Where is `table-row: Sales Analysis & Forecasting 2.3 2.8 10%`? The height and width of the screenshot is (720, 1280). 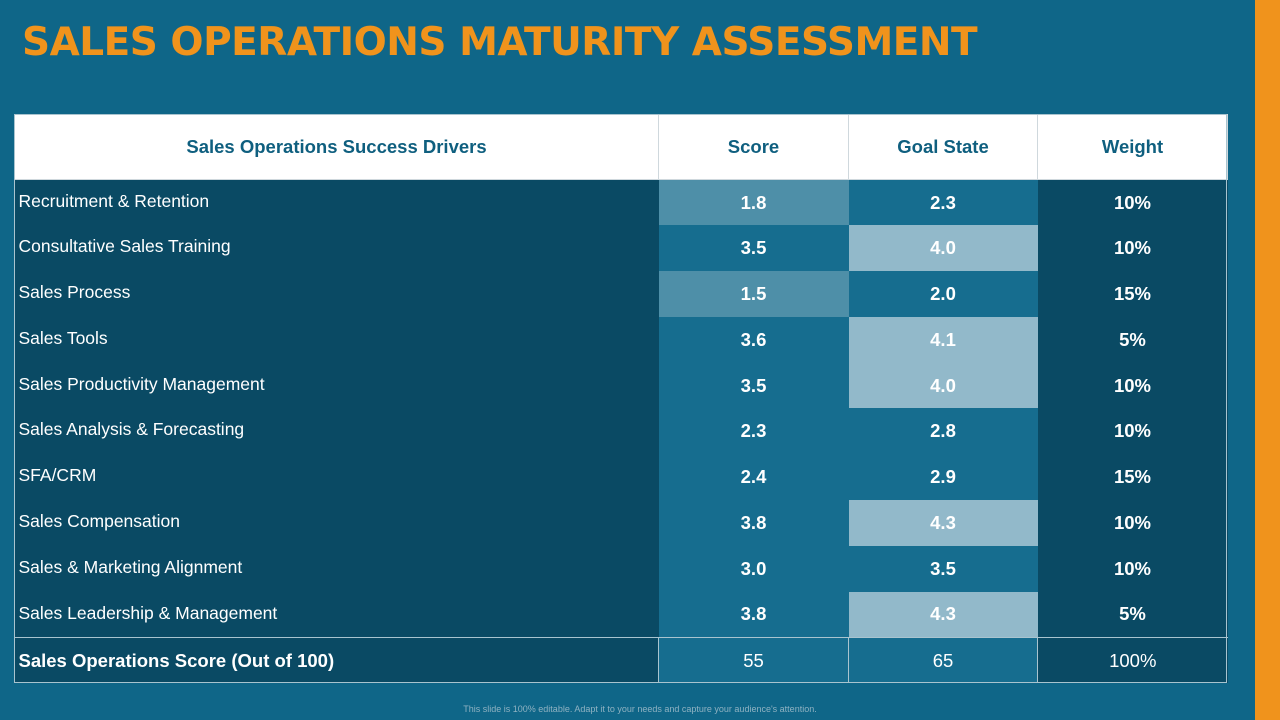 table-row: Sales Analysis & Forecasting 2.3 2.8 10% is located at coordinates (621, 431).